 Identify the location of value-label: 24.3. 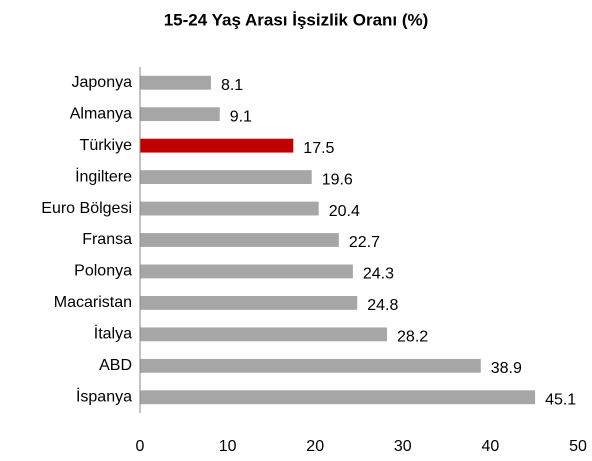
(378, 274).